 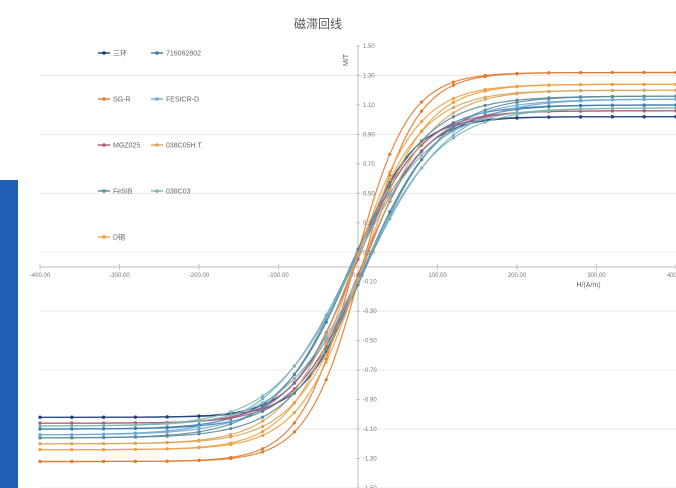 What do you see at coordinates (369, 253) in the screenshot?
I see `y-tick-label: 0.10` at bounding box center [369, 253].